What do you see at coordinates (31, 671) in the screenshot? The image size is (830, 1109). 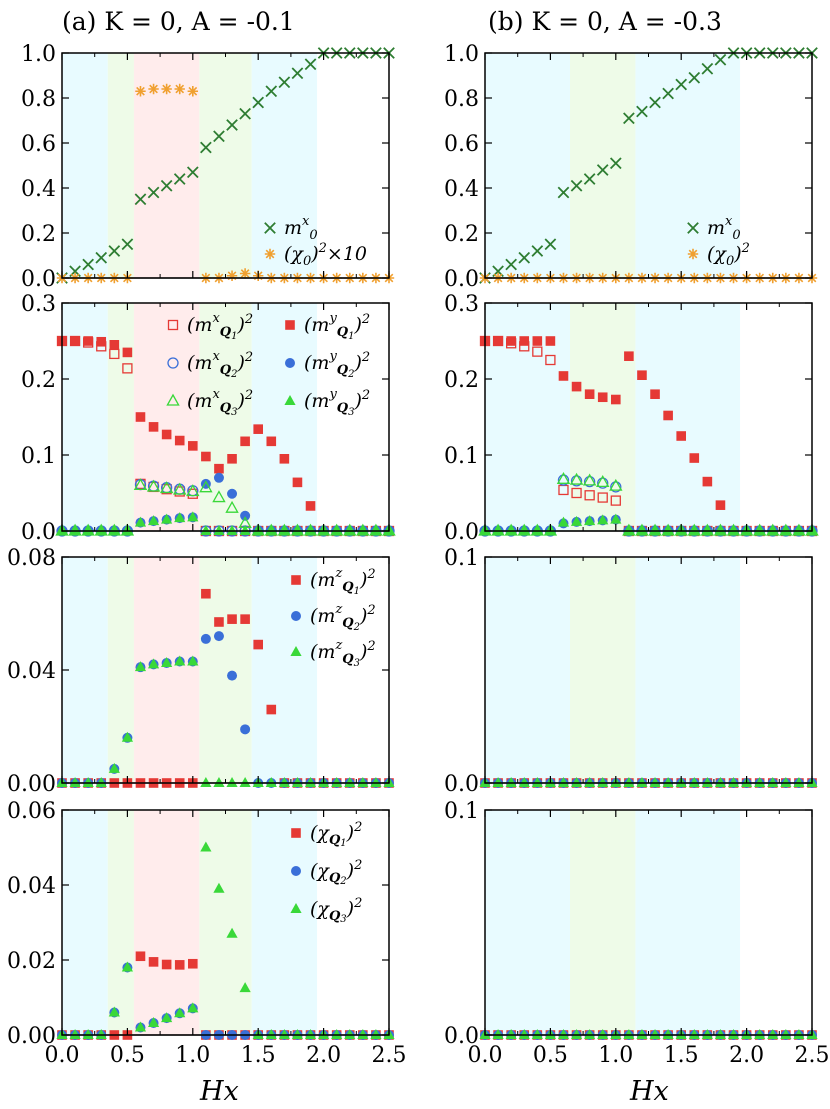 I see `y-tick-label: 0.04` at bounding box center [31, 671].